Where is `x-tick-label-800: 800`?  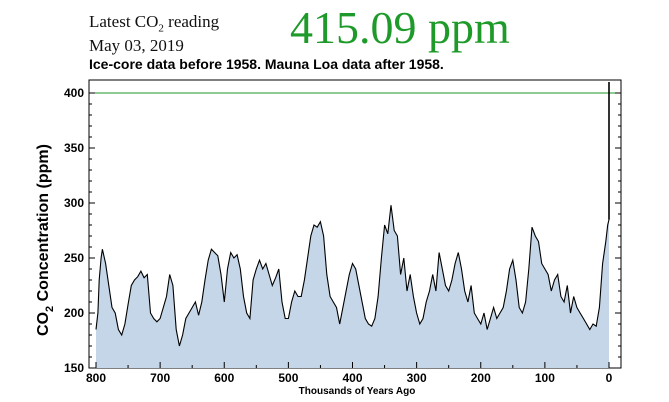
x-tick-label-800: 800 is located at coordinates (96, 378).